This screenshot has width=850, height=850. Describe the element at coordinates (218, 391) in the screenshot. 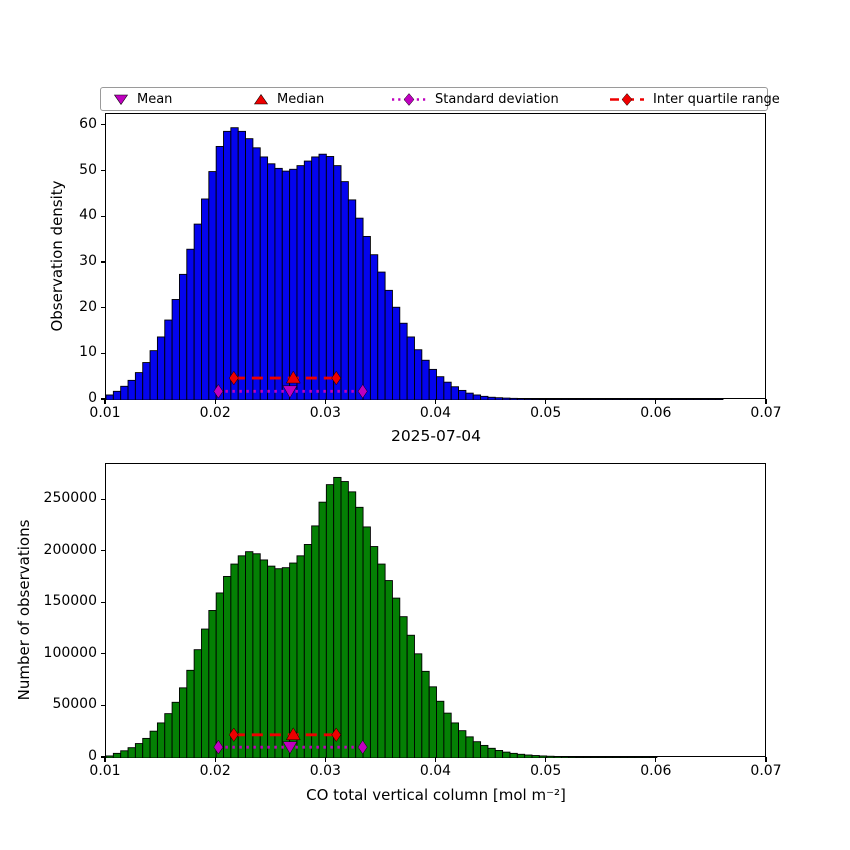

I see `stat-diamond-marker` at that location.